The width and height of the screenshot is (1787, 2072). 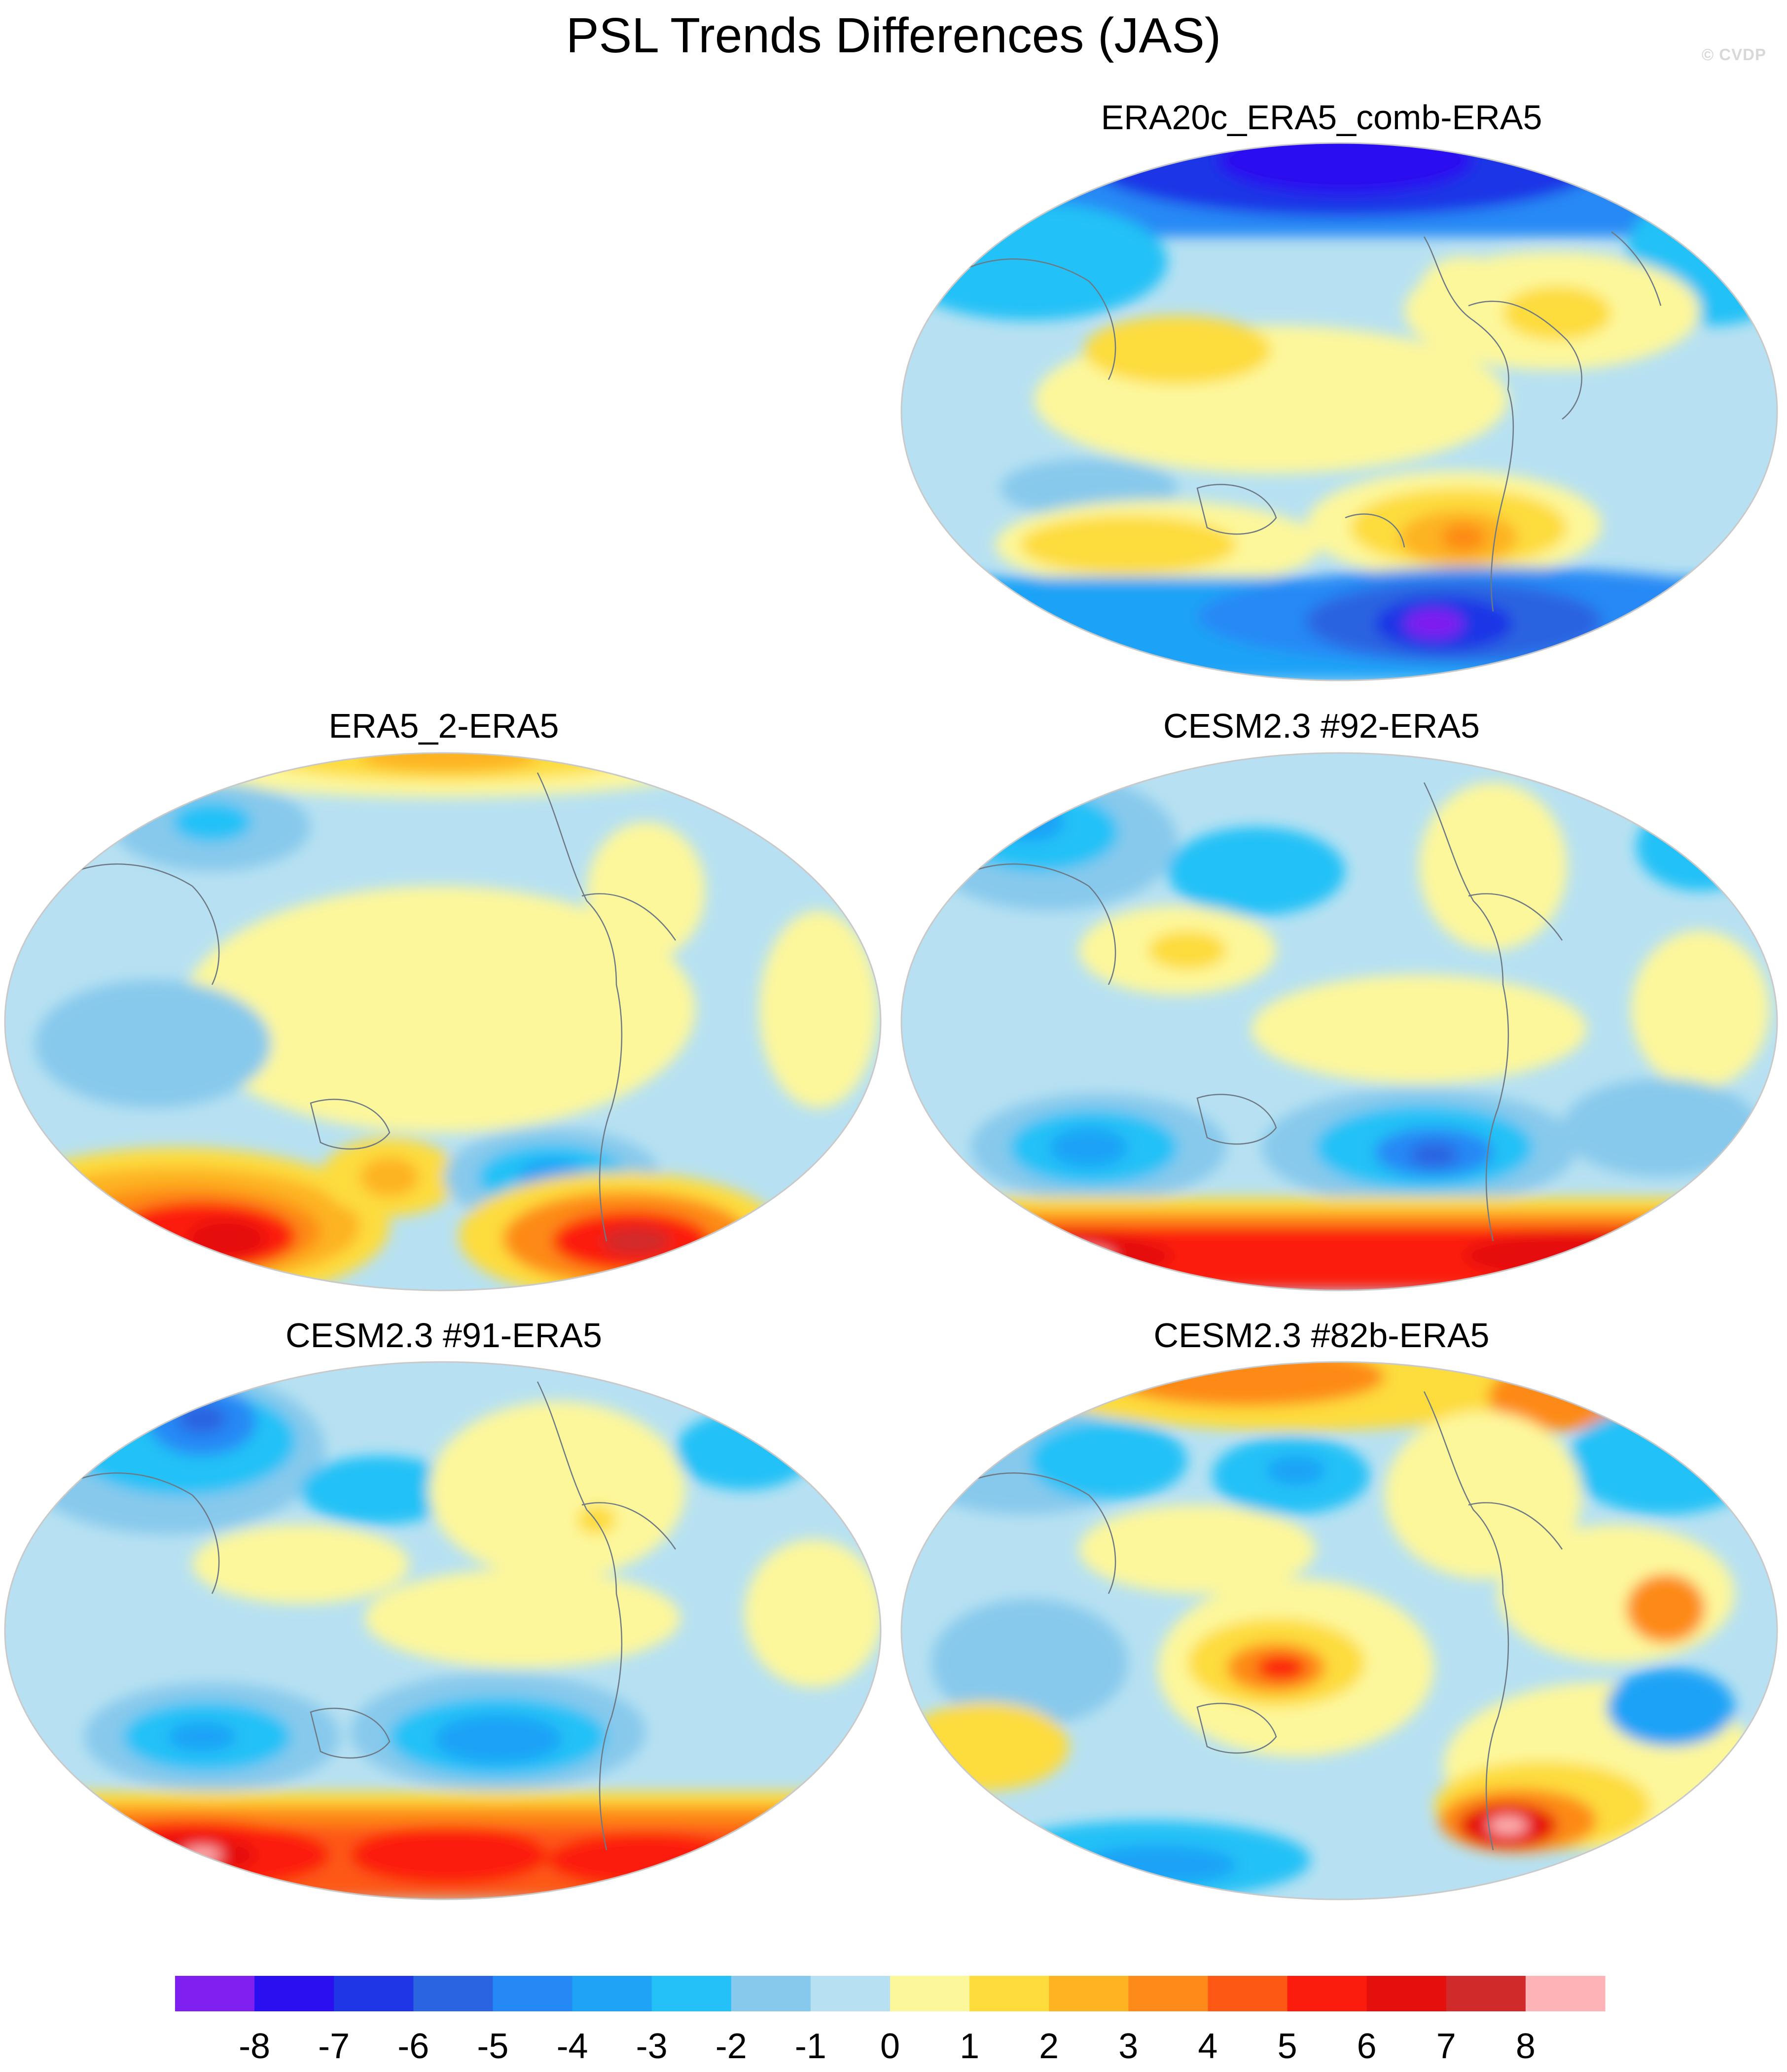 What do you see at coordinates (413, 2046) in the screenshot?
I see `colorbar-tick-label: -6` at bounding box center [413, 2046].